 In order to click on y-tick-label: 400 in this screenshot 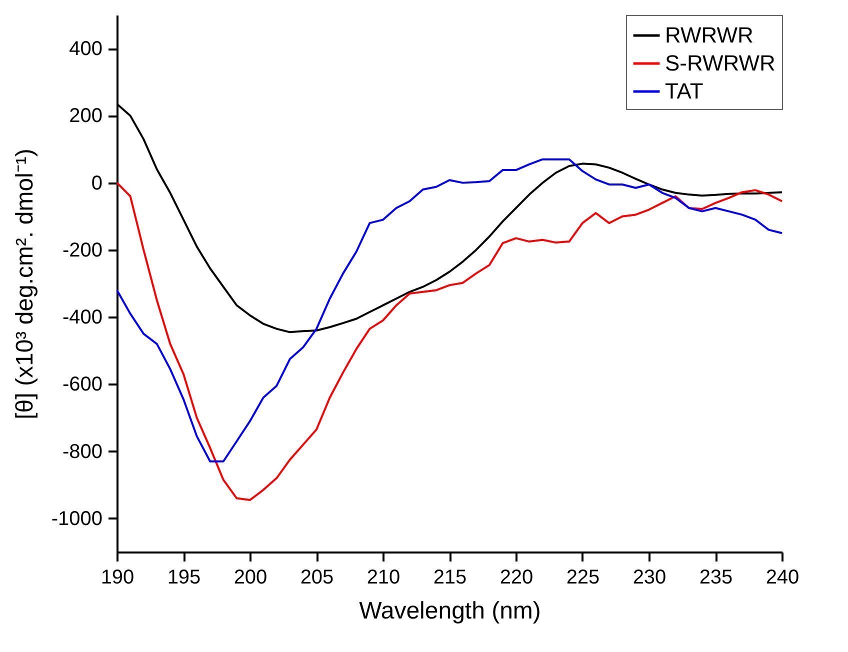, I will do `click(85, 49)`.